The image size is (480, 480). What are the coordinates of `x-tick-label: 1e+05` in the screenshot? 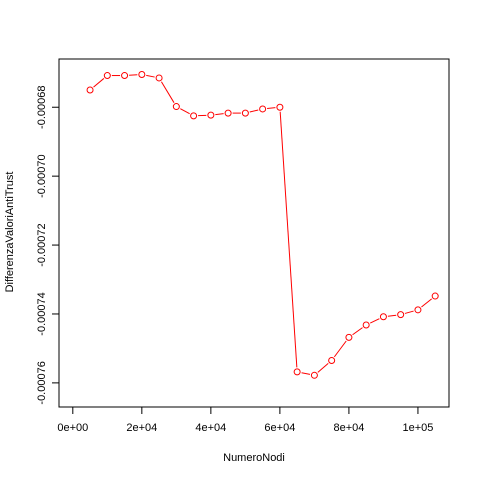 It's located at (417, 428).